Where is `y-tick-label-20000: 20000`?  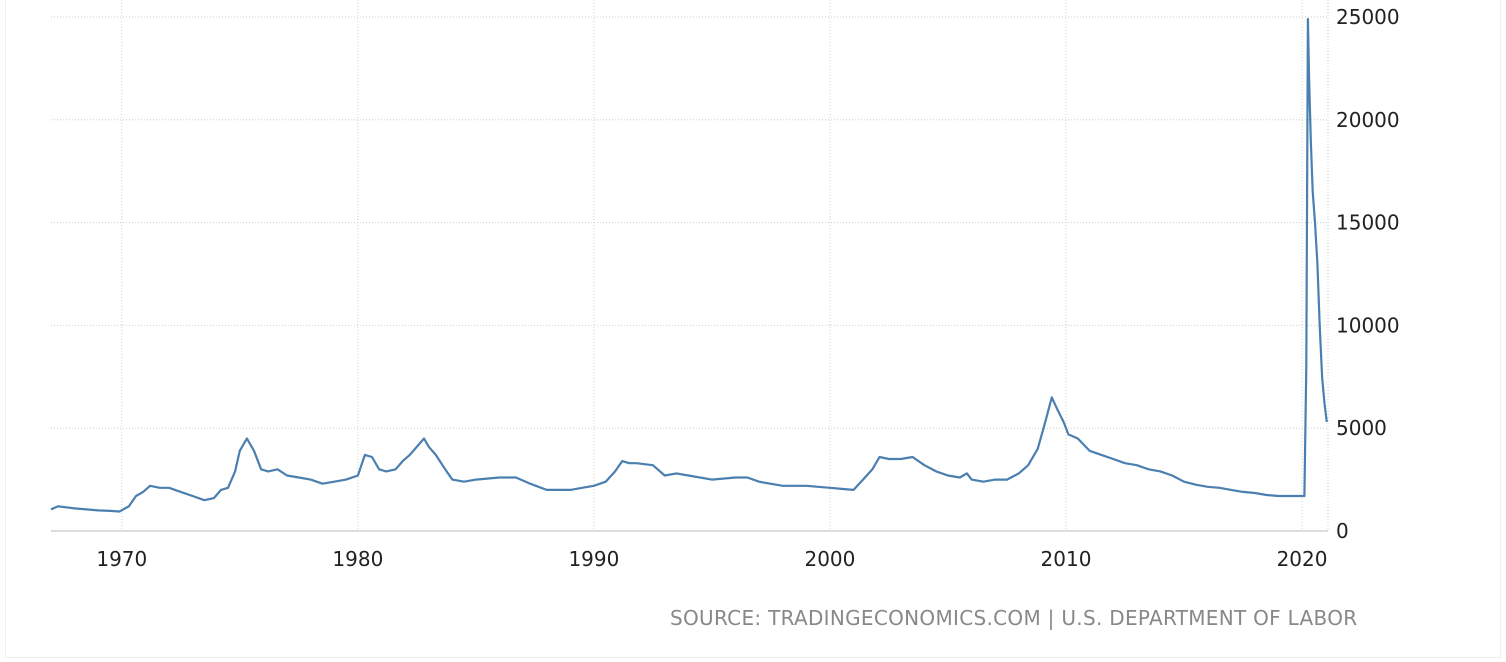 y-tick-label-20000: 20000 is located at coordinates (1368, 120).